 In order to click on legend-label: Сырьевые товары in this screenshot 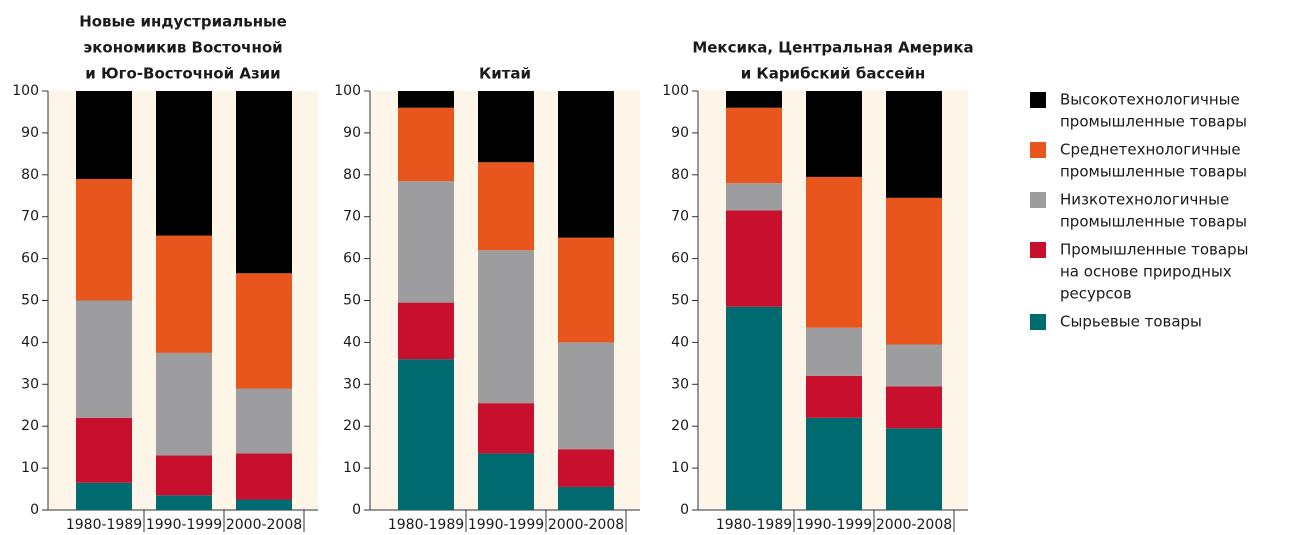, I will do `click(1131, 322)`.